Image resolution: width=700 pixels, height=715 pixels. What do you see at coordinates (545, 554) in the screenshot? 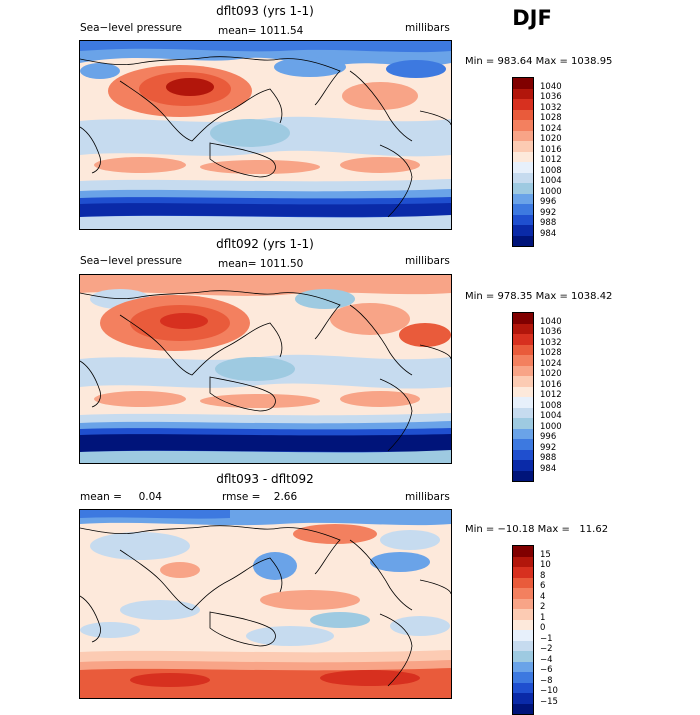
I see `colorbar-tick-label: 15` at bounding box center [545, 554].